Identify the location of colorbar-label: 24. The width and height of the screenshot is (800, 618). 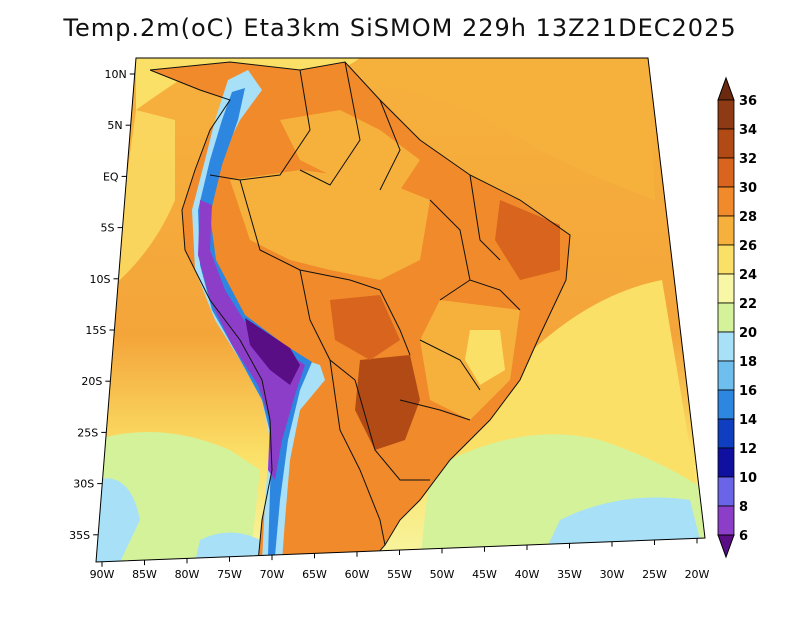
(748, 275).